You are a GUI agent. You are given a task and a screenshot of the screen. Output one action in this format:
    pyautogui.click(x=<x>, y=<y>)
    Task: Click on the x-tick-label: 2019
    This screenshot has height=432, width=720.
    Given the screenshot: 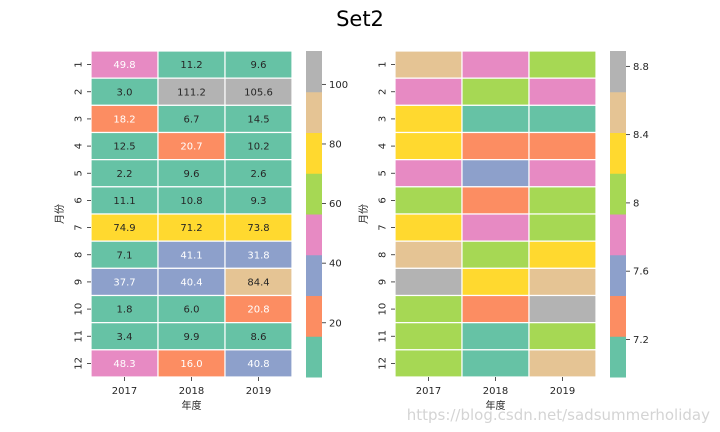 What is the action you would take?
    pyautogui.click(x=562, y=391)
    